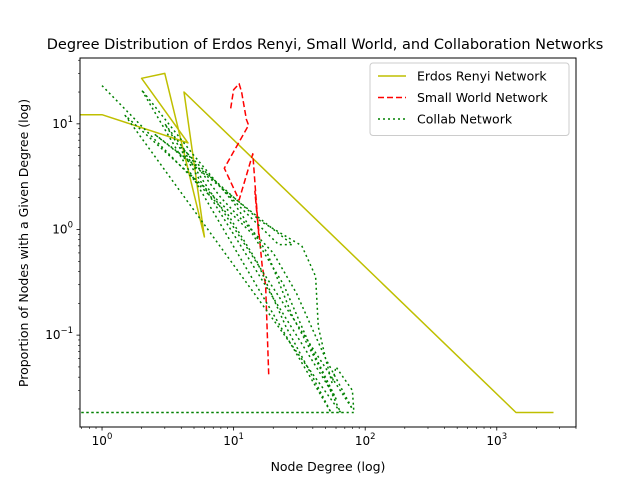 The image size is (640, 480). What do you see at coordinates (482, 76) in the screenshot?
I see `legend-label: Erdos Renyi Network` at bounding box center [482, 76].